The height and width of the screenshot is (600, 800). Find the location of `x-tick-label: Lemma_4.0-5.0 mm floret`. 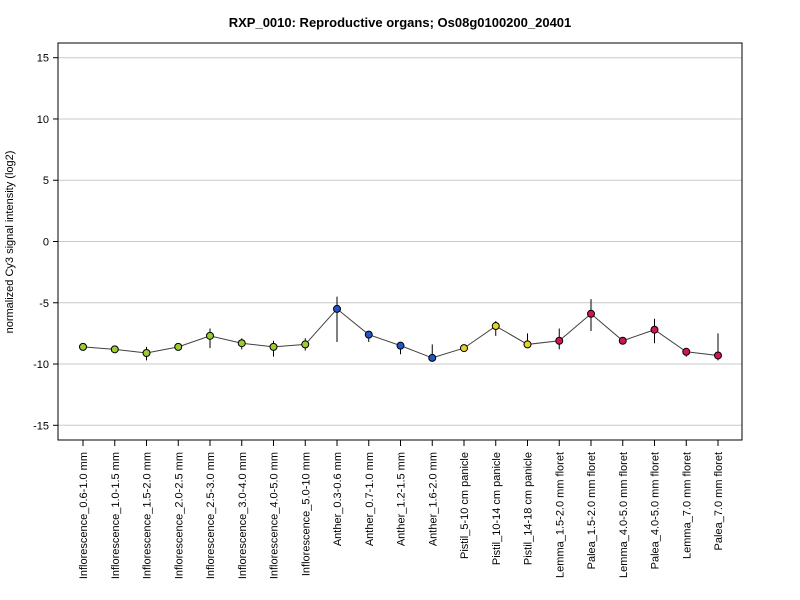

x-tick-label: Lemma_4.0-5.0 mm floret is located at coordinates (624, 515).